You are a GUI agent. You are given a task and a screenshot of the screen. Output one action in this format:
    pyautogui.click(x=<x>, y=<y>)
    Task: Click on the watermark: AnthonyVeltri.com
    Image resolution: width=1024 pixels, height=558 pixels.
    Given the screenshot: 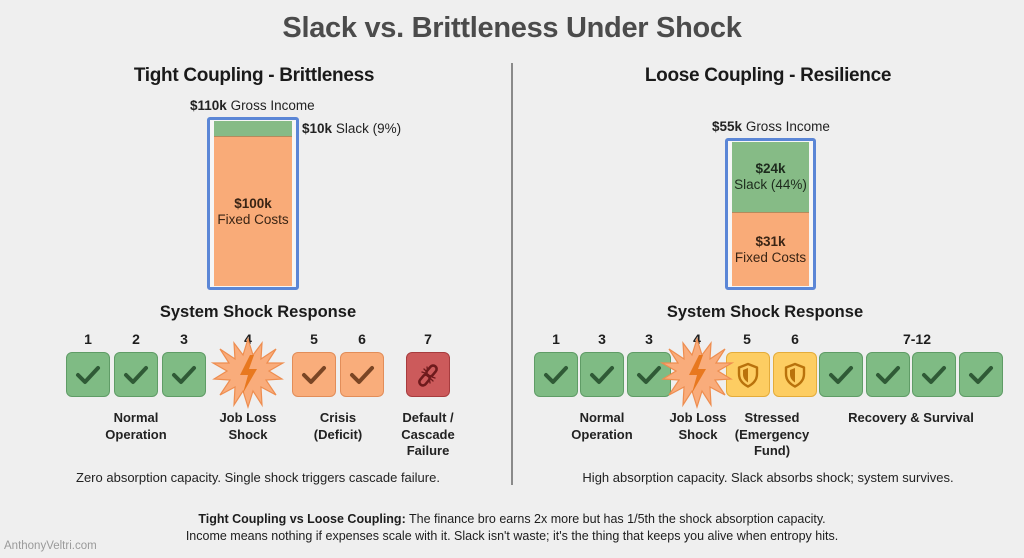 What is the action you would take?
    pyautogui.click(x=50, y=546)
    